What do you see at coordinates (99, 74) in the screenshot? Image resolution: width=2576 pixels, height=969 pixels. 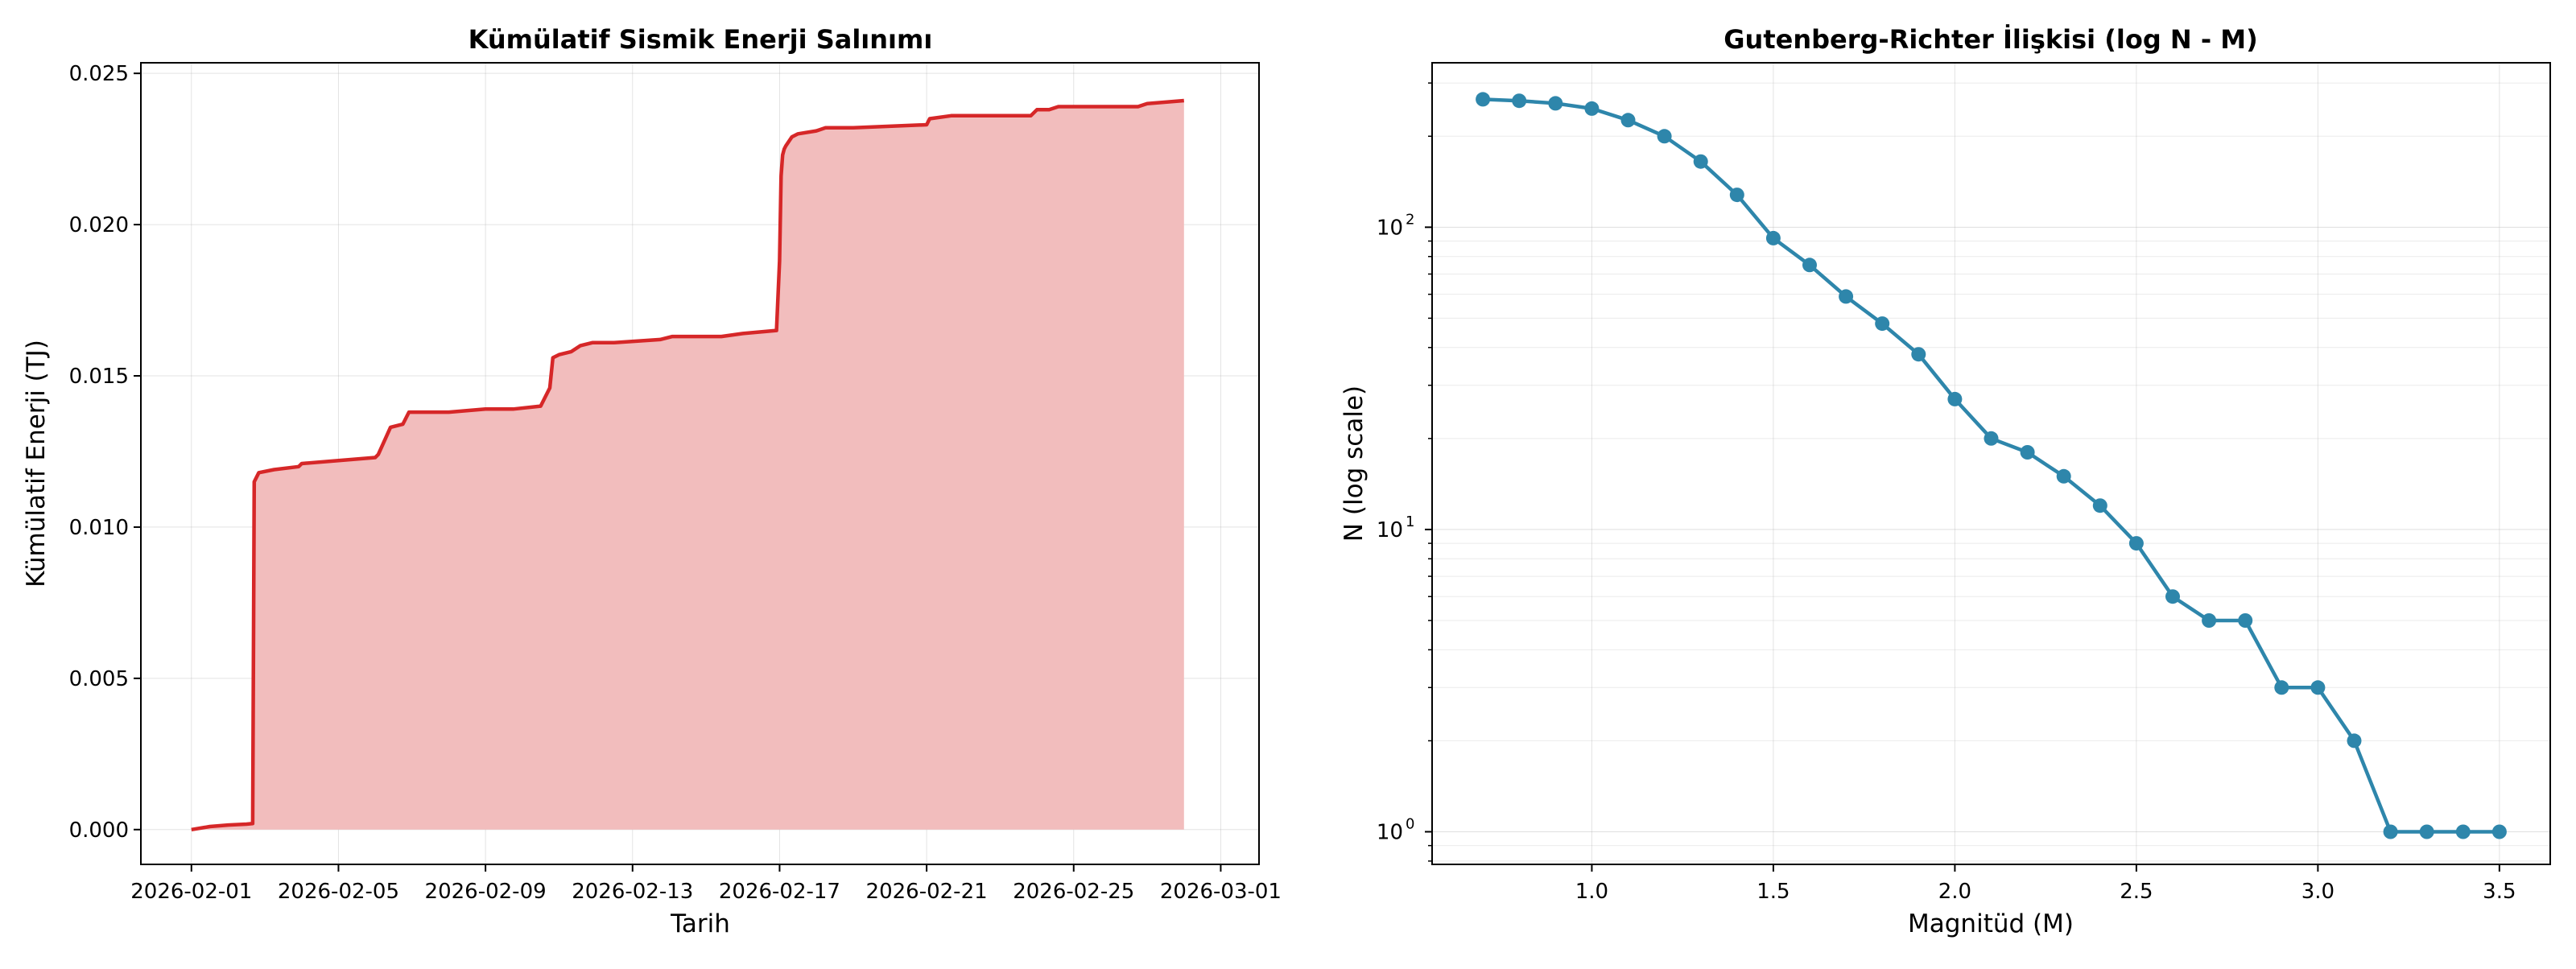 I see `energy-y-tick-label: 0.025` at bounding box center [99, 74].